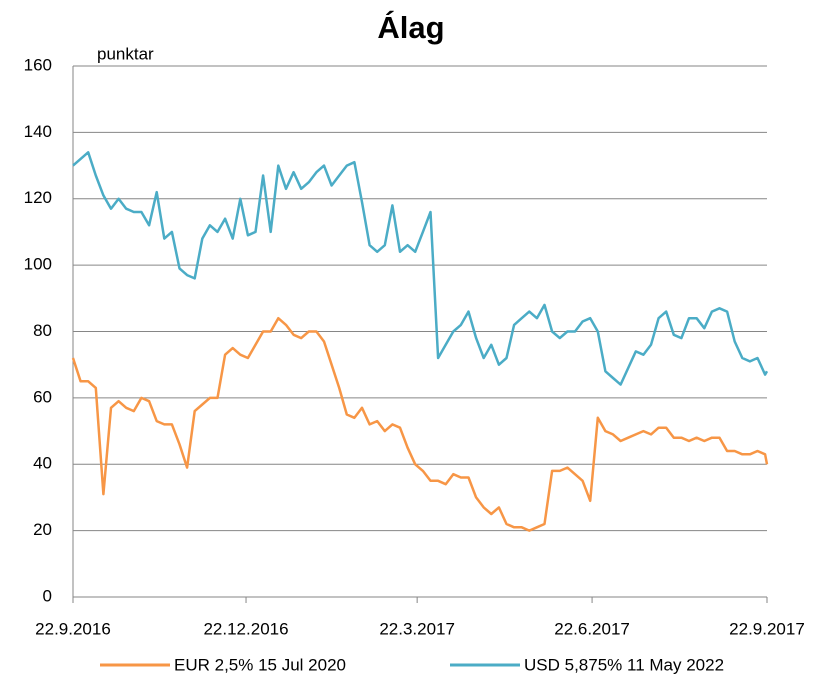 This screenshot has height=688, width=832. I want to click on x-tick-label: 22.9.2017, so click(767, 628).